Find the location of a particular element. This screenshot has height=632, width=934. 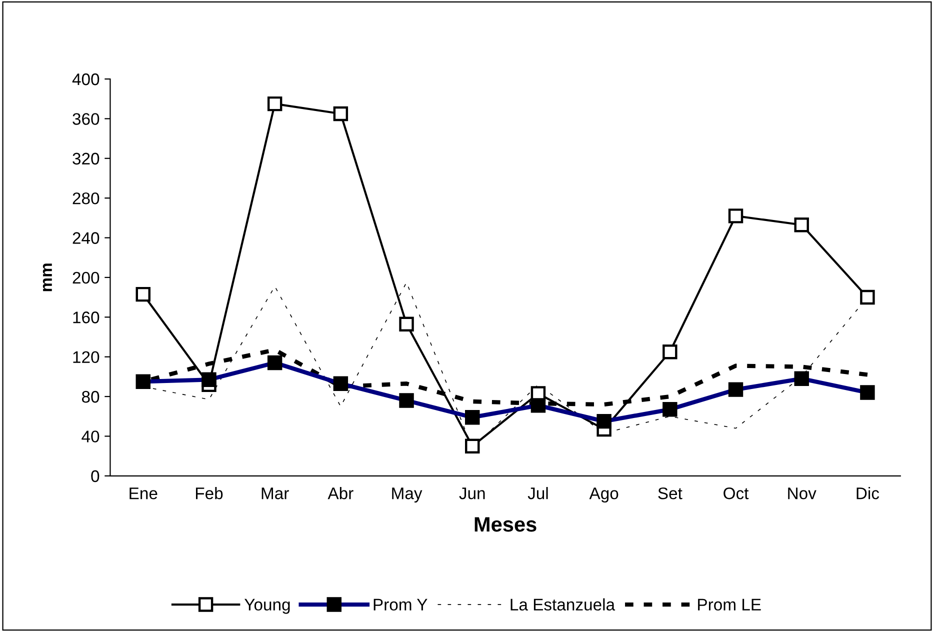

y-tick-label: 40 is located at coordinates (91, 436).